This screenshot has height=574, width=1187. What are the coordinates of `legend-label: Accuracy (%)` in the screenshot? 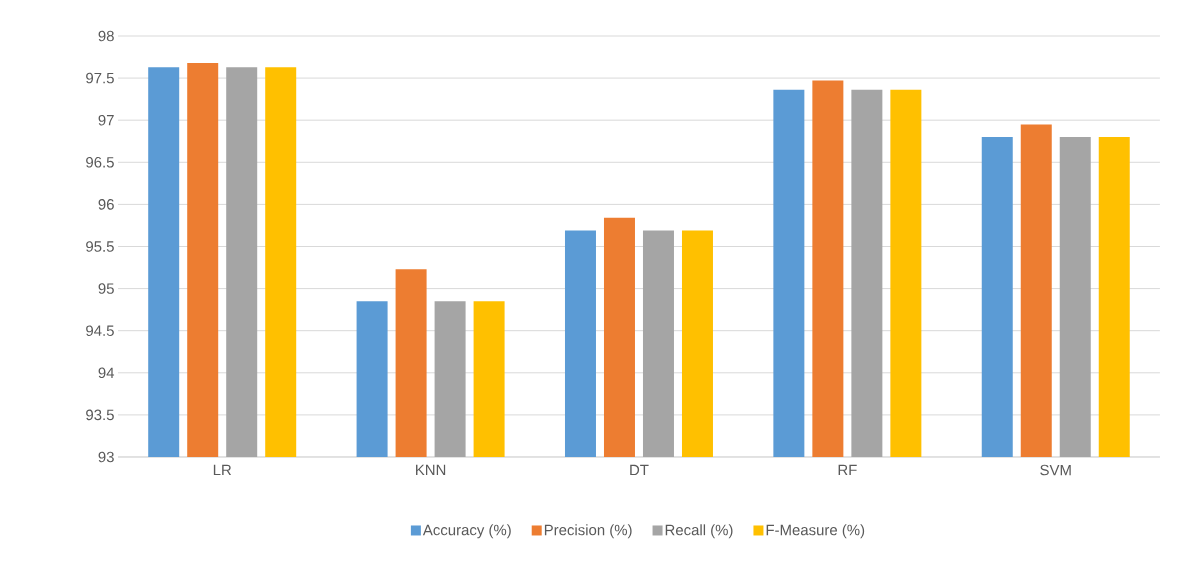 It's located at (466, 531).